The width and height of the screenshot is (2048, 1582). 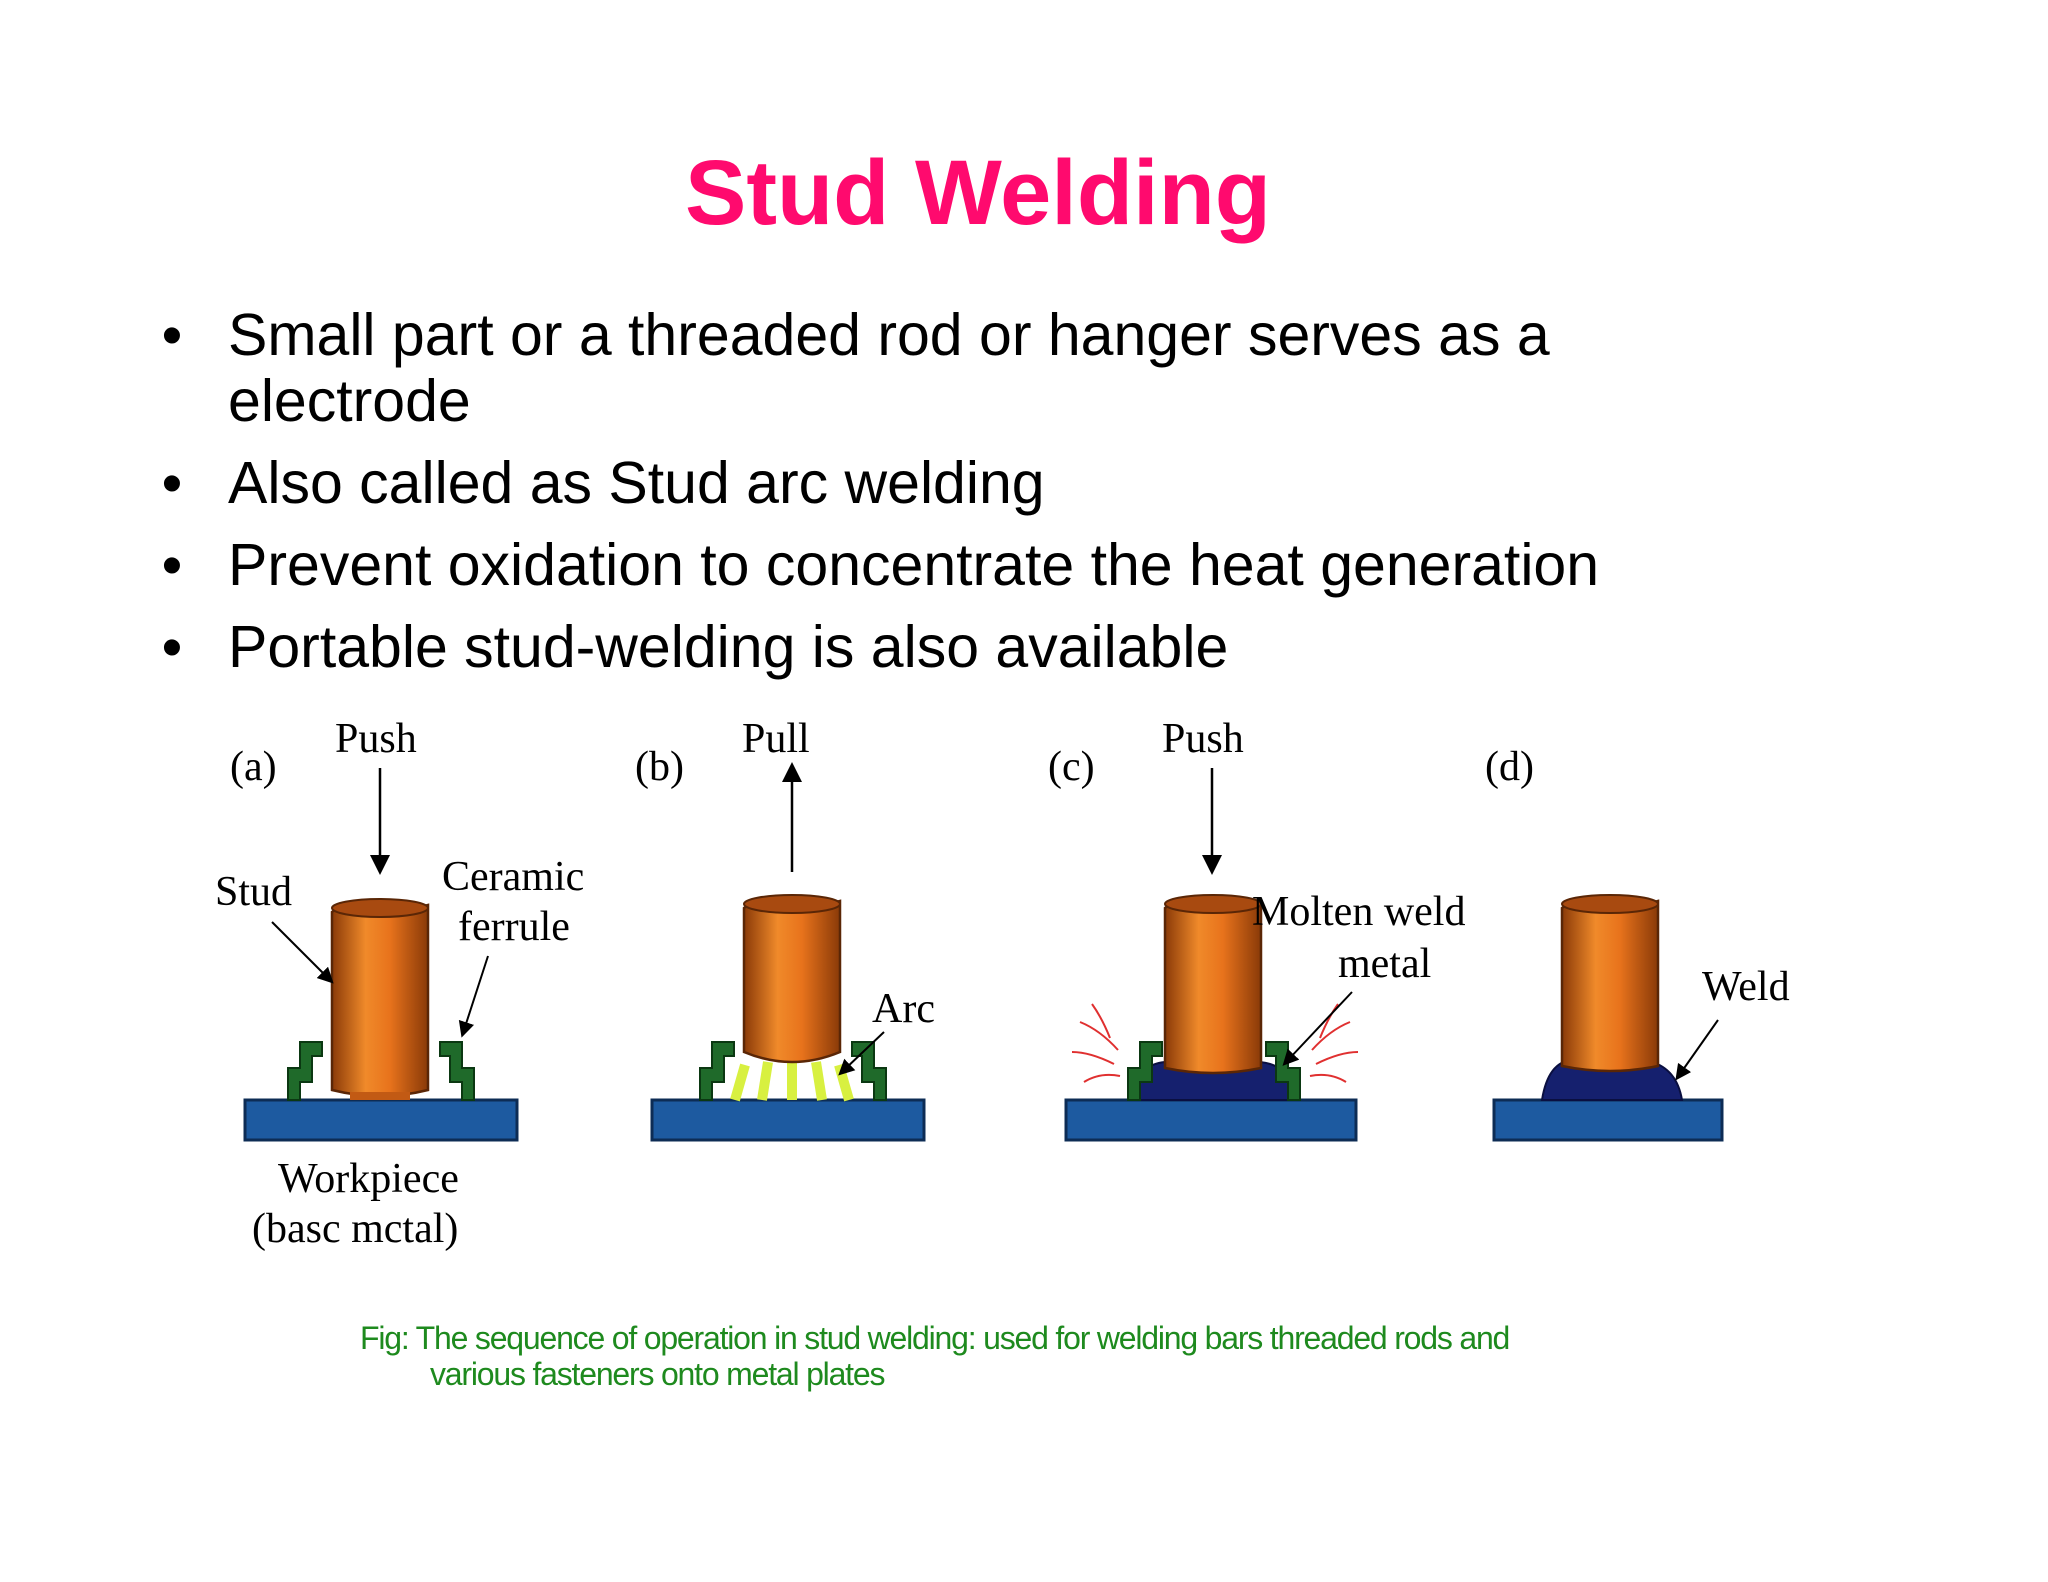 I want to click on ceramic-label: Ceramic, so click(x=513, y=877).